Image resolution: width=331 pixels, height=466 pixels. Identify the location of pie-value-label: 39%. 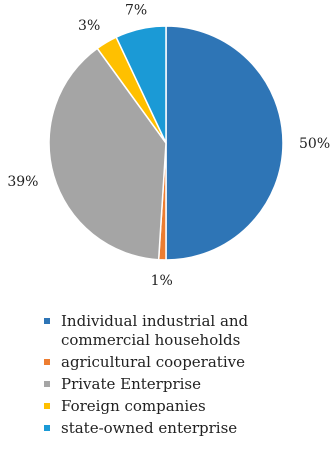
(22, 182).